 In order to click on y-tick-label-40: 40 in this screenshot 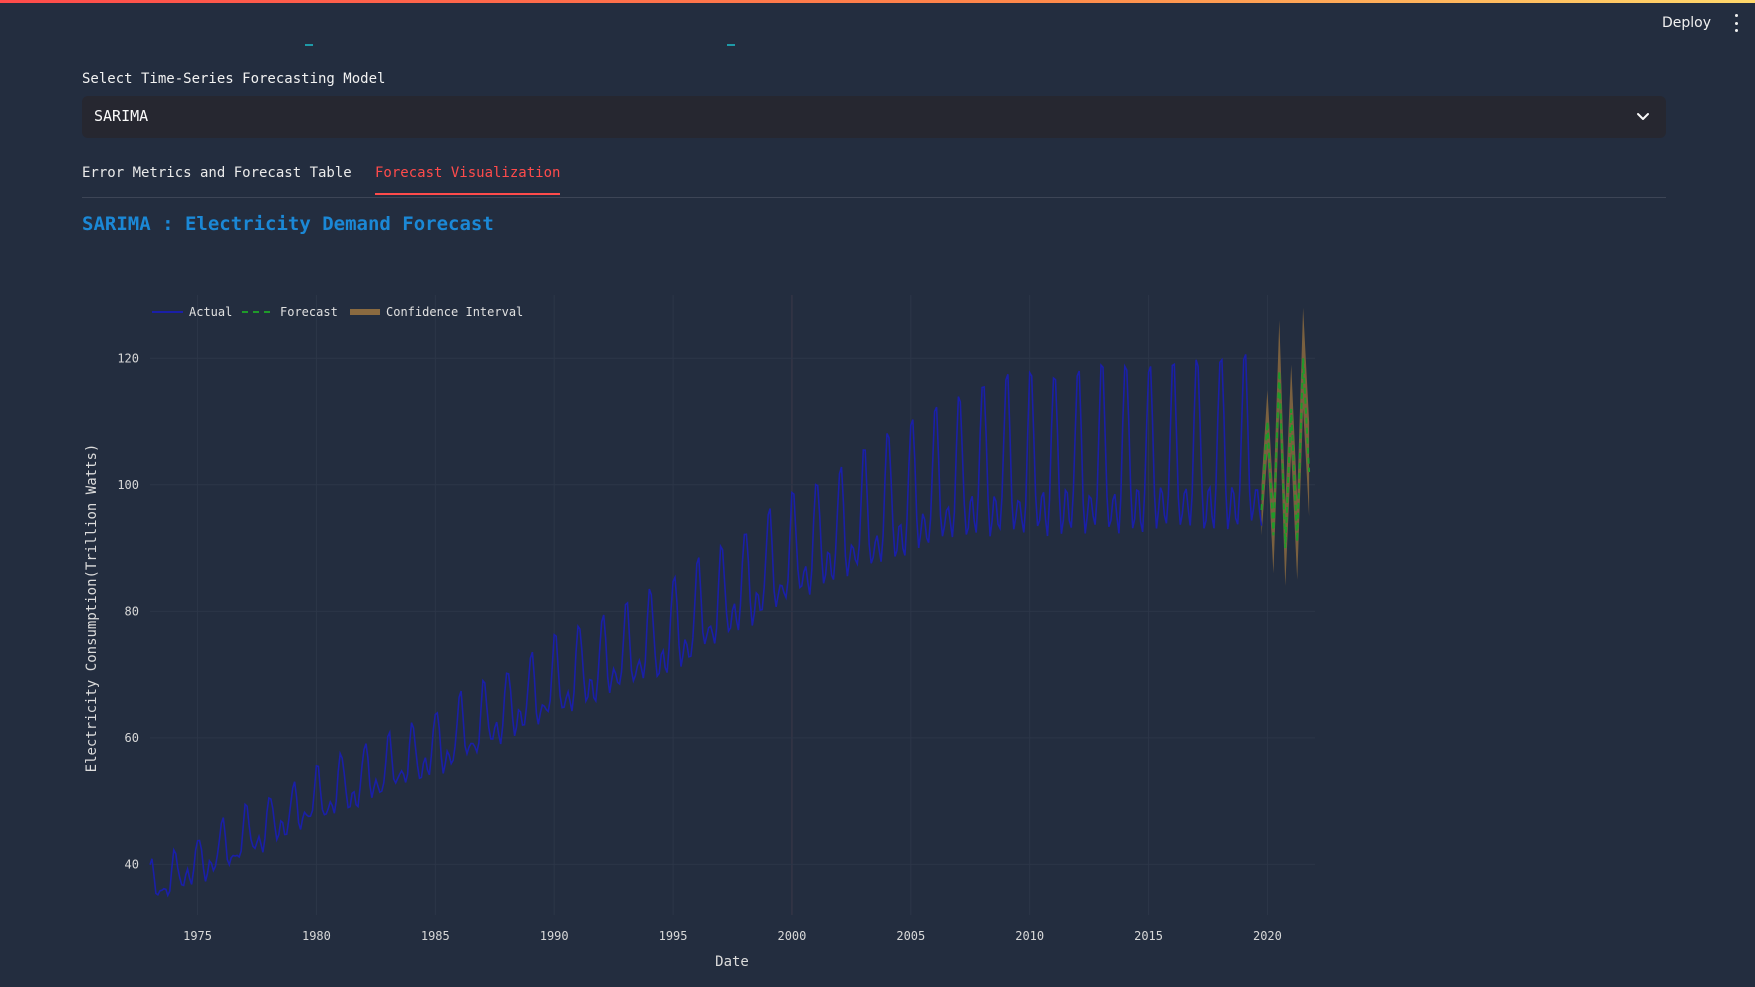, I will do `click(132, 864)`.